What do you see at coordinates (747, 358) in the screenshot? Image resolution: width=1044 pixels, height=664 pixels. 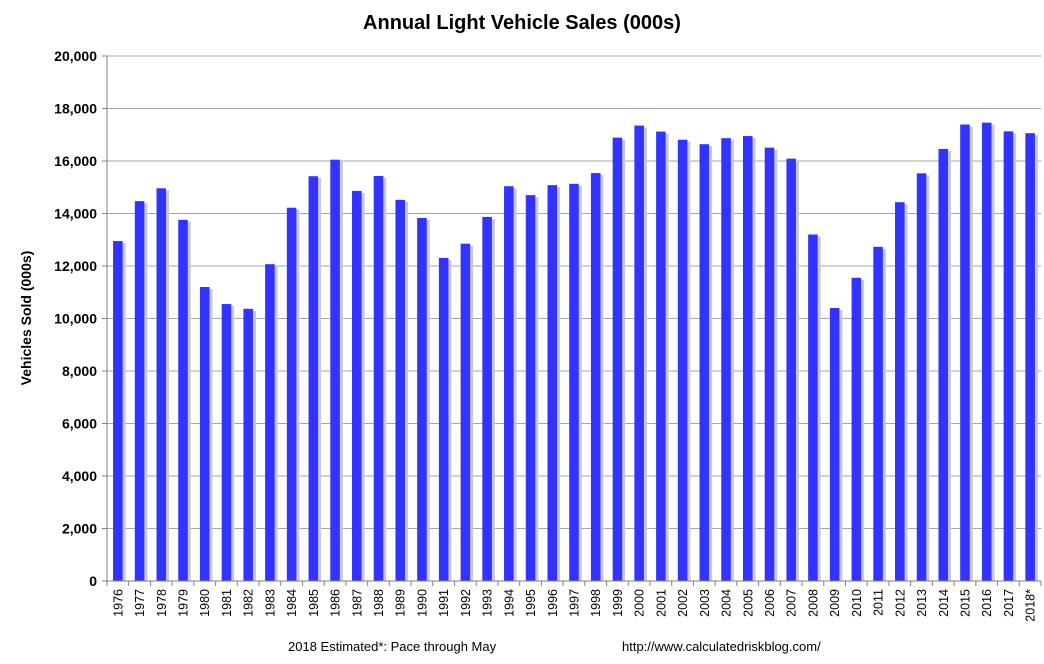 I see `bar-2005` at bounding box center [747, 358].